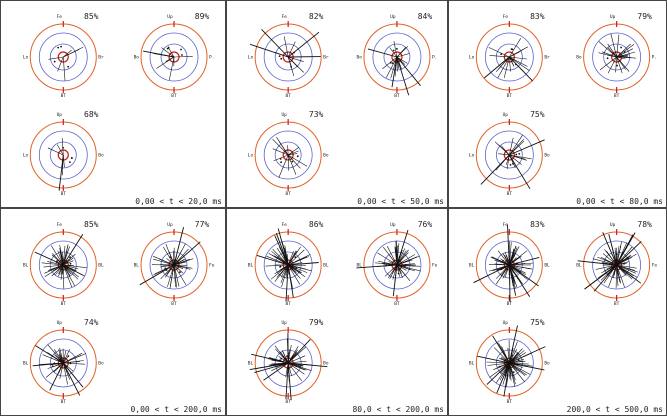  Describe the element at coordinates (492, 274) in the screenshot. I see `panel-6-plot-1-spike` at that location.